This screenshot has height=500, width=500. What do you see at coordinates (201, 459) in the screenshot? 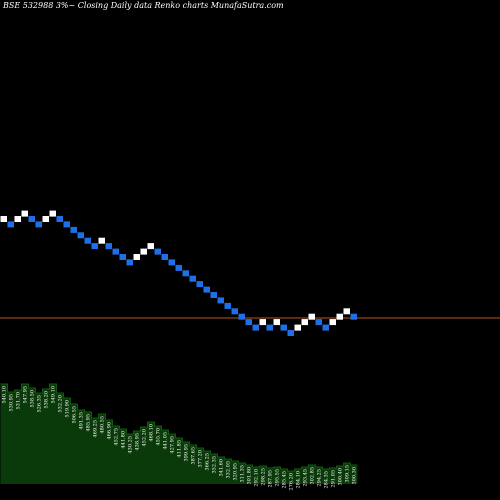
I see `volume-label: 377.20` at bounding box center [201, 459].